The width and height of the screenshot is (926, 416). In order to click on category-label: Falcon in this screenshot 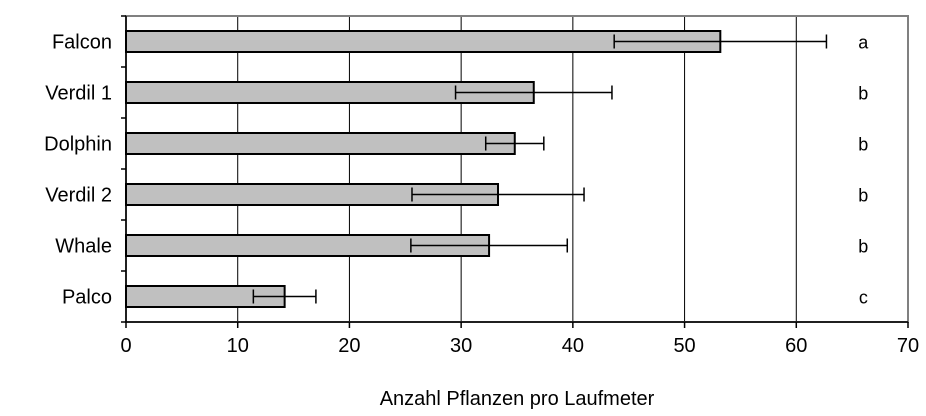, I will do `click(82, 43)`.